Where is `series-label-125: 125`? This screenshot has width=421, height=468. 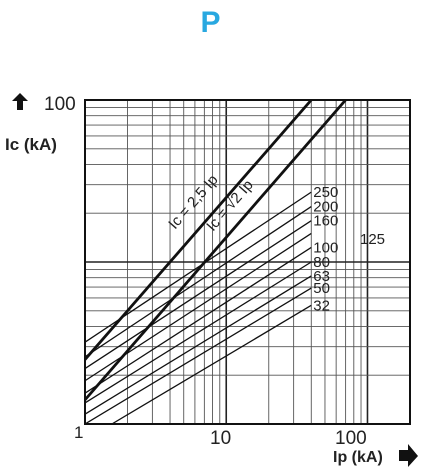
series-label-125: 125 is located at coordinates (372, 239).